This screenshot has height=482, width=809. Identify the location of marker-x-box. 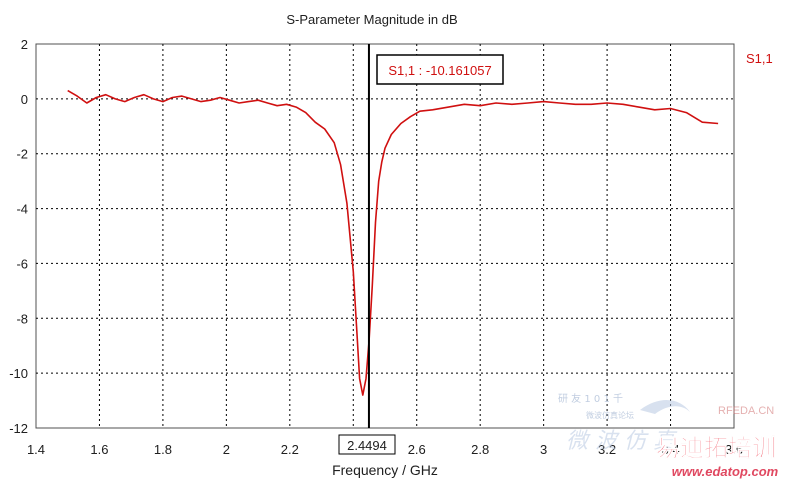
(367, 444).